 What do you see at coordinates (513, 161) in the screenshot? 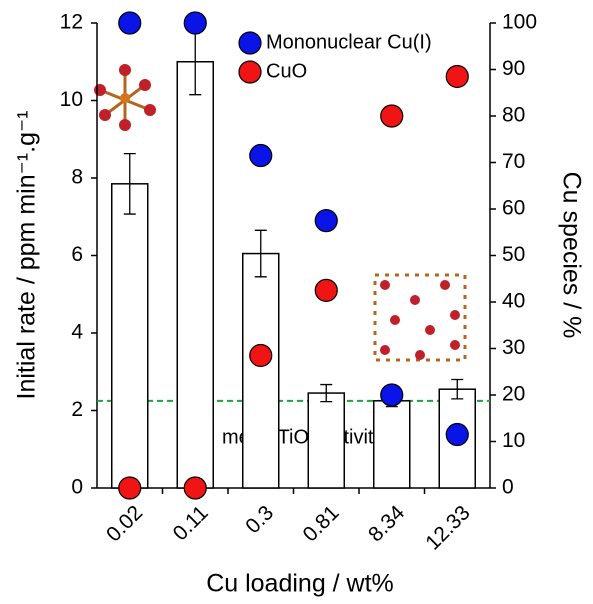
I see `y2-tick-label: 70` at bounding box center [513, 161].